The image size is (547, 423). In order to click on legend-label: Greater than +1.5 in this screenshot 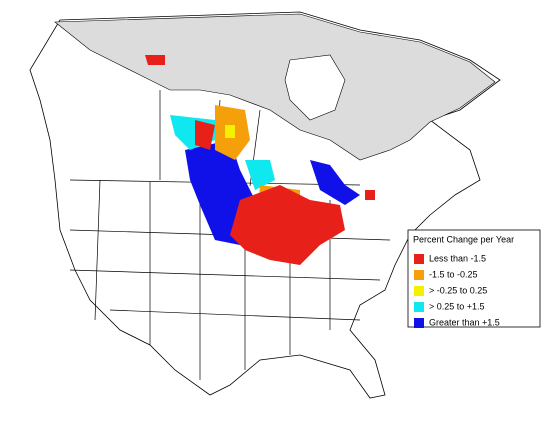, I will do `click(464, 322)`.